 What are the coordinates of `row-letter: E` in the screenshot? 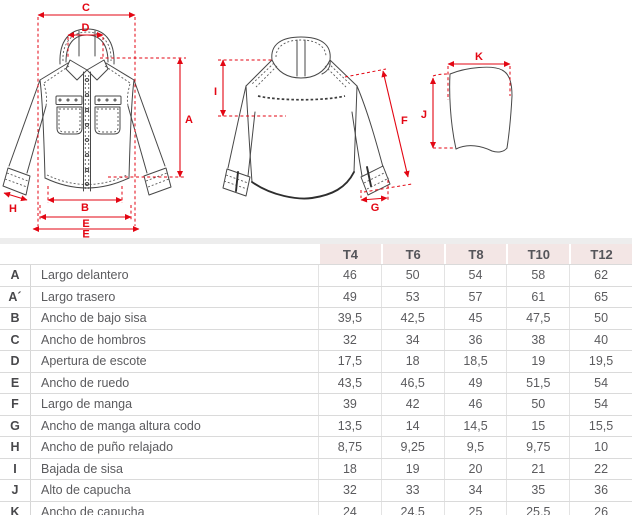 It's located at (15, 382).